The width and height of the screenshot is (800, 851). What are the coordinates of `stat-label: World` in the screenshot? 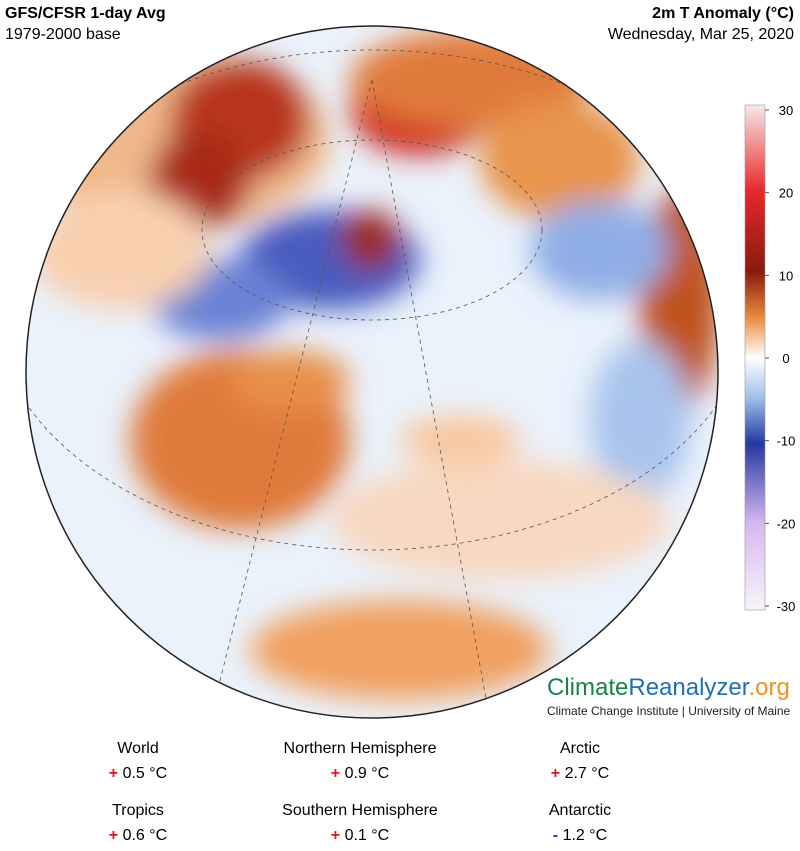 It's located at (138, 748).